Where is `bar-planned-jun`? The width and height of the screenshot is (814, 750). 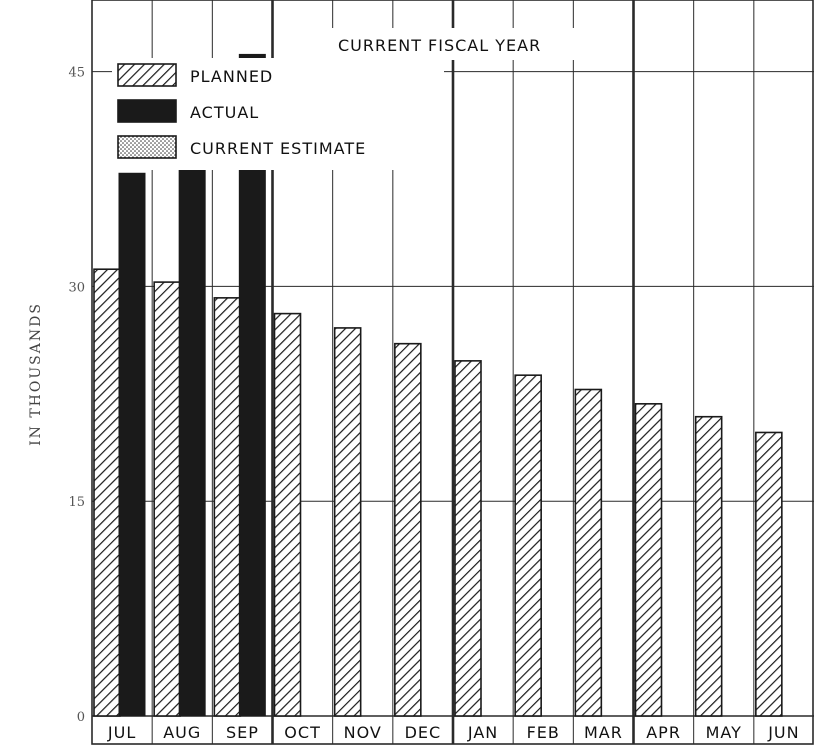 bar-planned-jun is located at coordinates (769, 574).